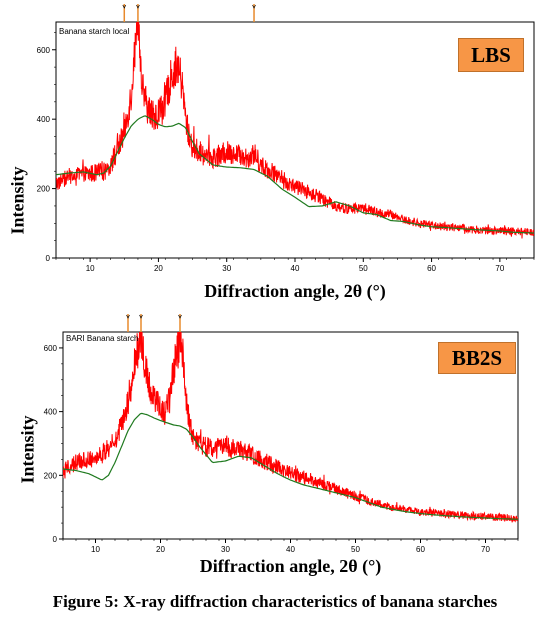  I want to click on fitted-profile-line, so click(290, 466).